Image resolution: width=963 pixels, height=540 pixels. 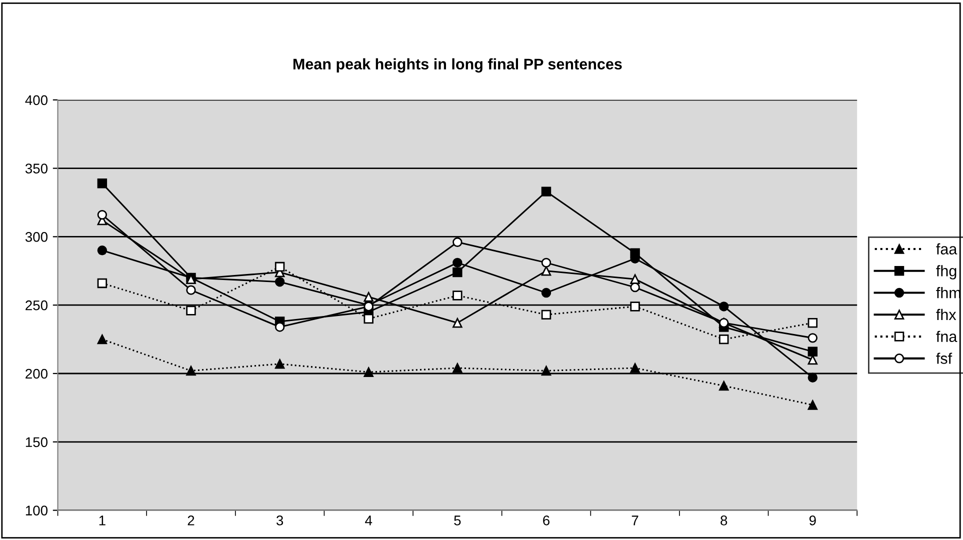 I want to click on x-tick-label: 7, so click(x=635, y=521).